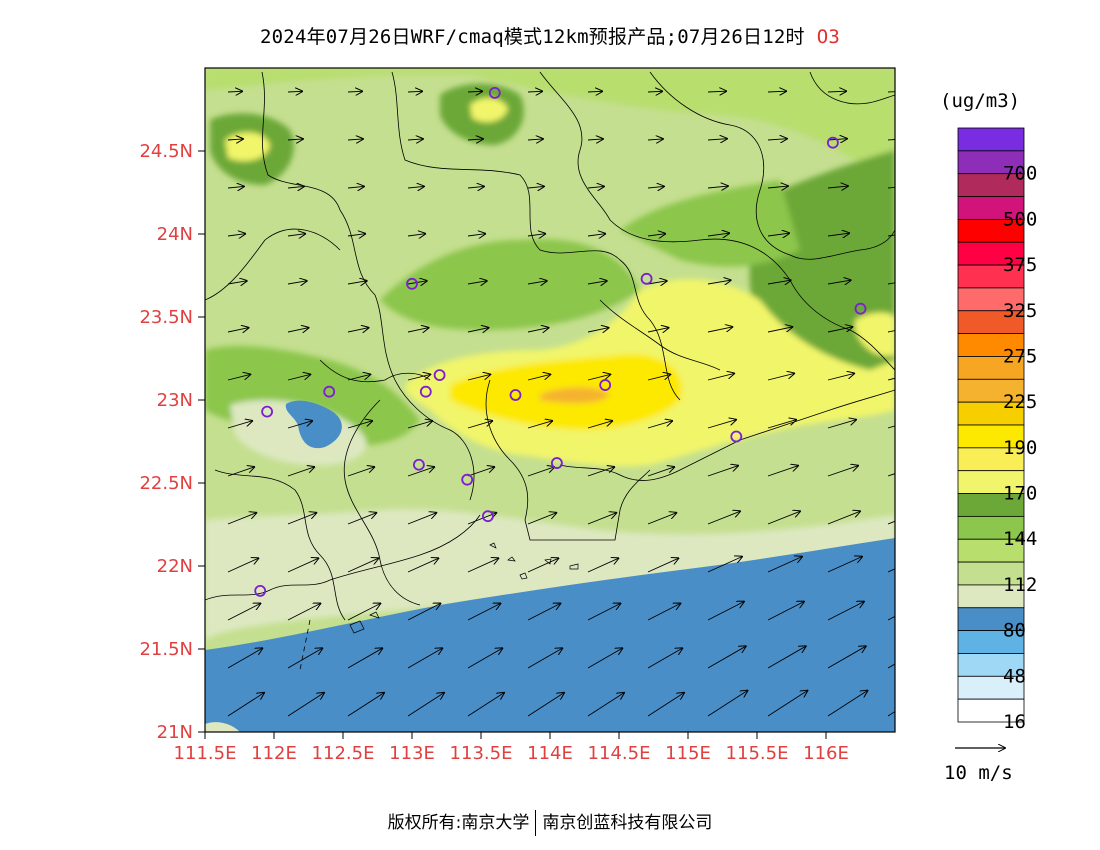  What do you see at coordinates (175, 566) in the screenshot?
I see `lat-tick-label: 22N` at bounding box center [175, 566].